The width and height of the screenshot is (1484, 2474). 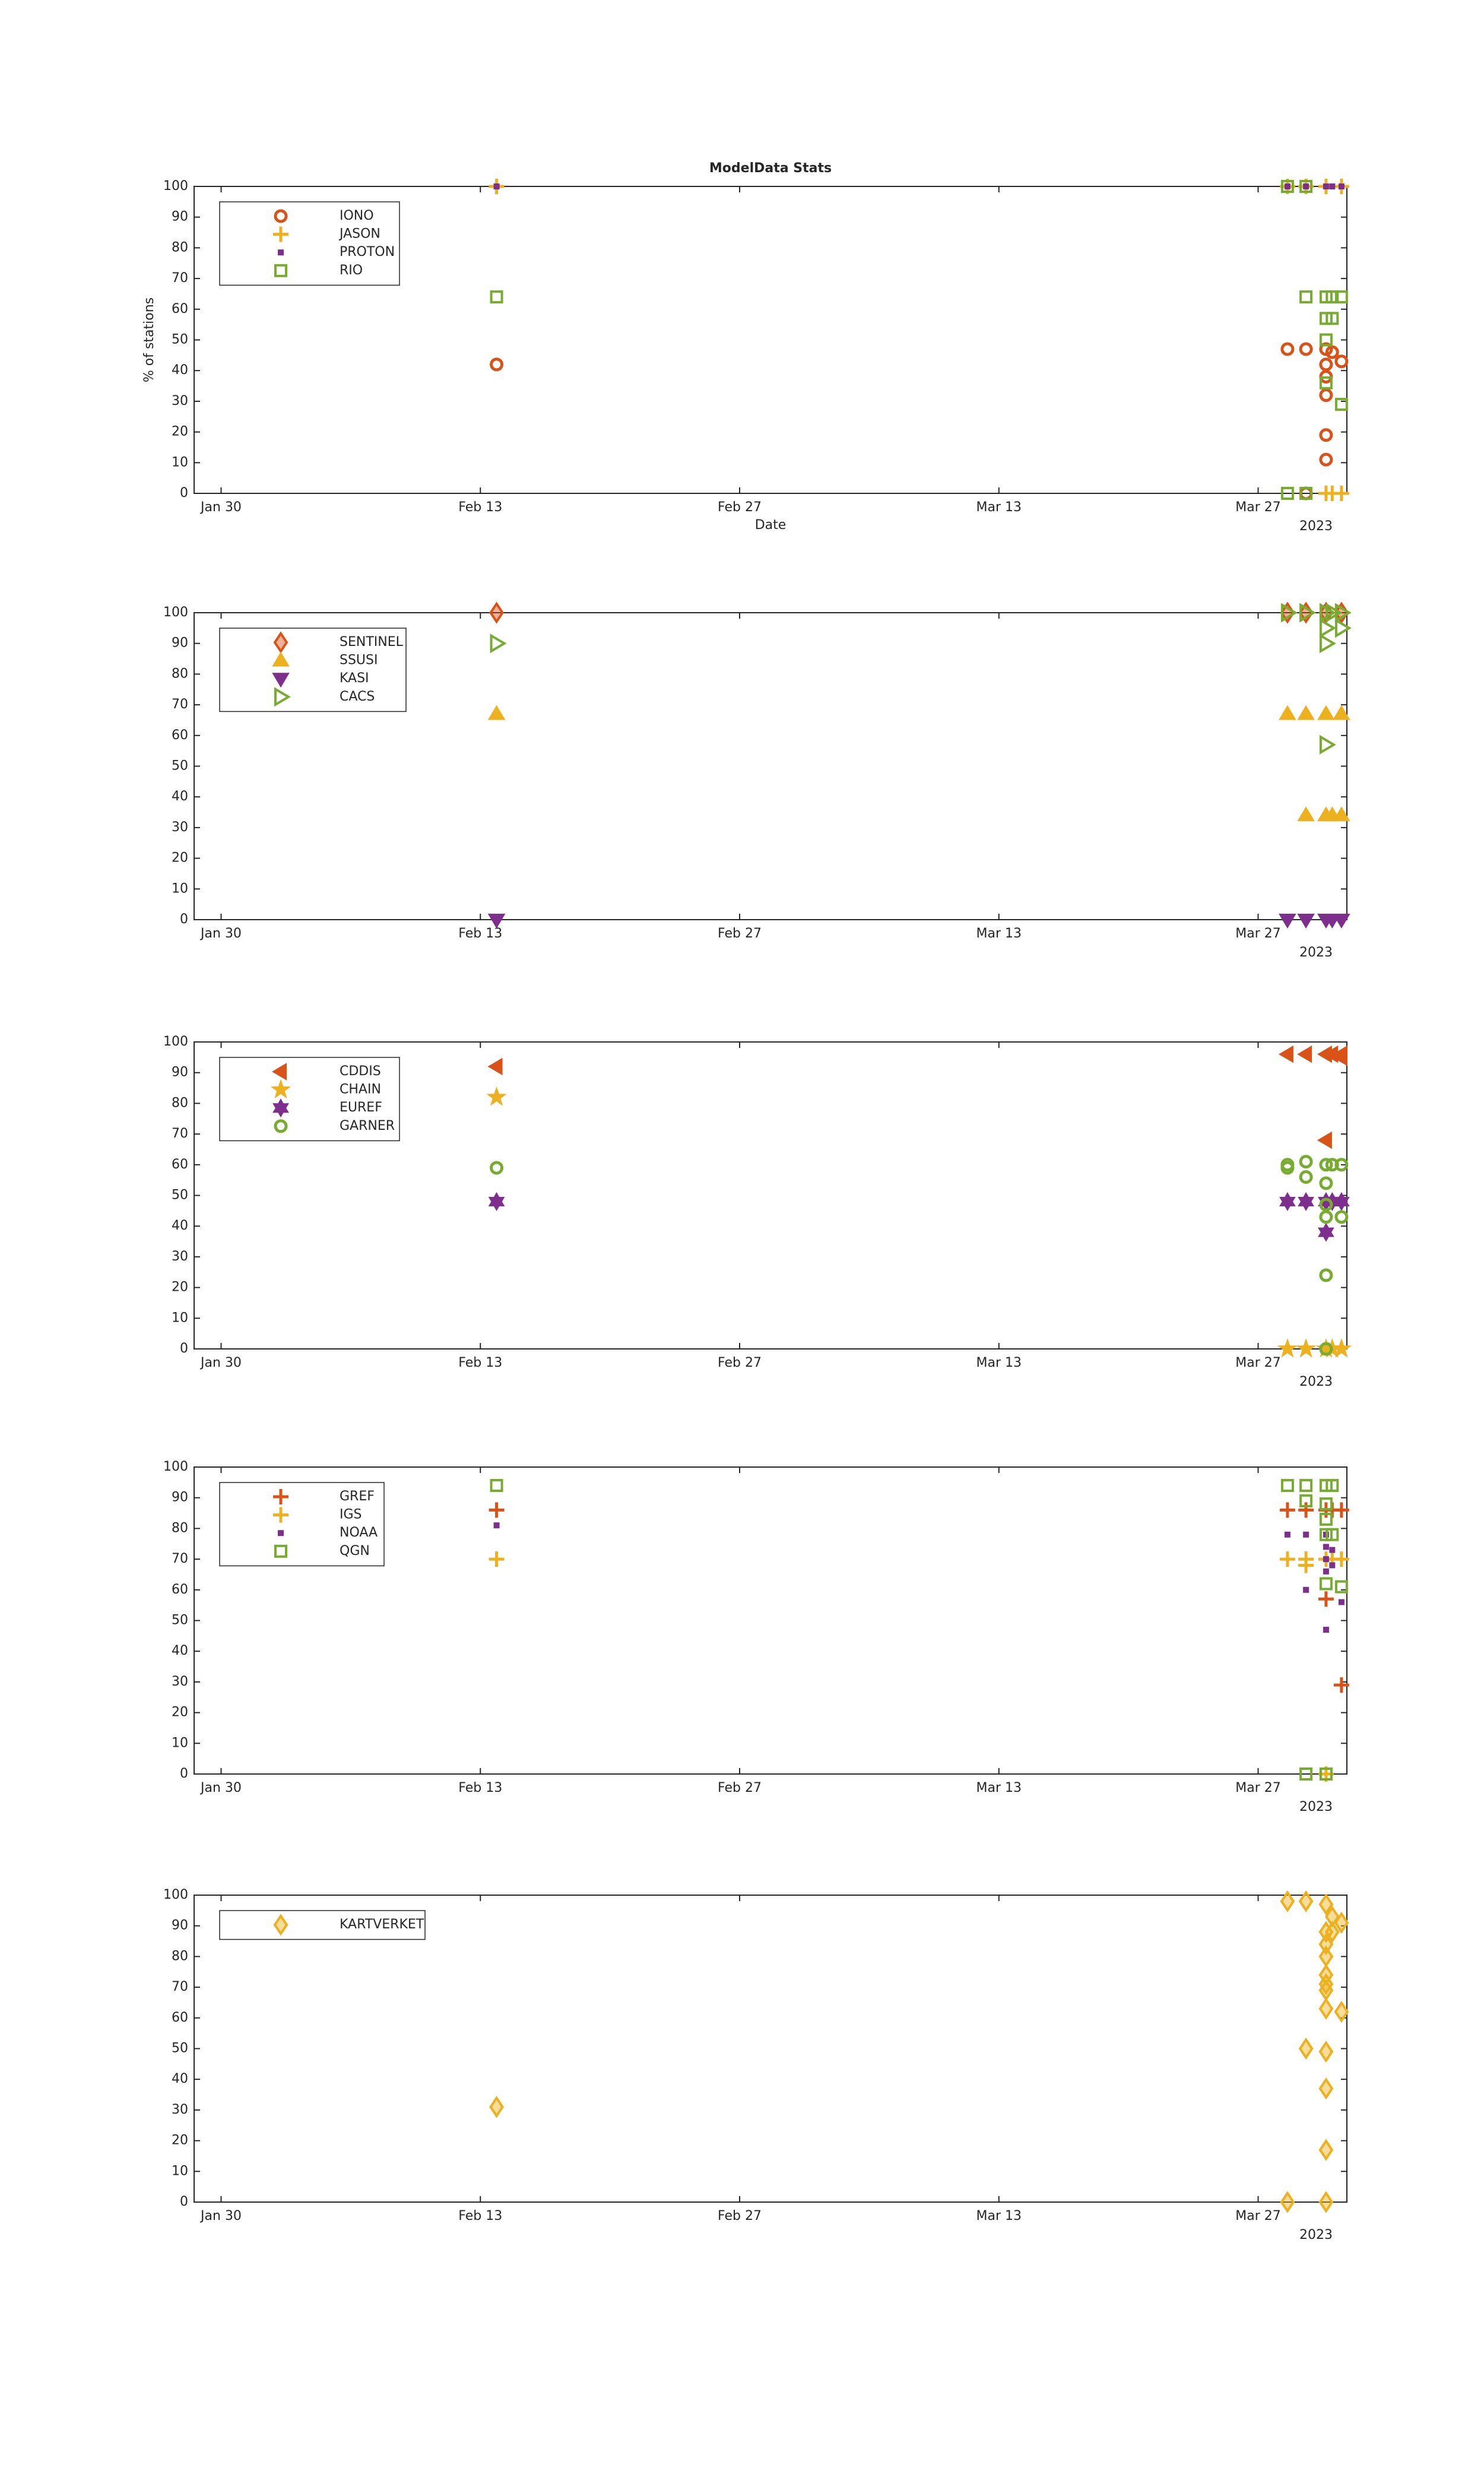 What do you see at coordinates (770, 168) in the screenshot?
I see `chart-title: ModelData Stats` at bounding box center [770, 168].